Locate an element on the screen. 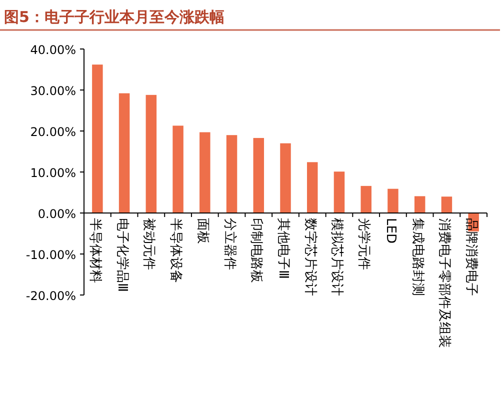  x-tick-label: 其他电子Ⅲ is located at coordinates (283, 248).